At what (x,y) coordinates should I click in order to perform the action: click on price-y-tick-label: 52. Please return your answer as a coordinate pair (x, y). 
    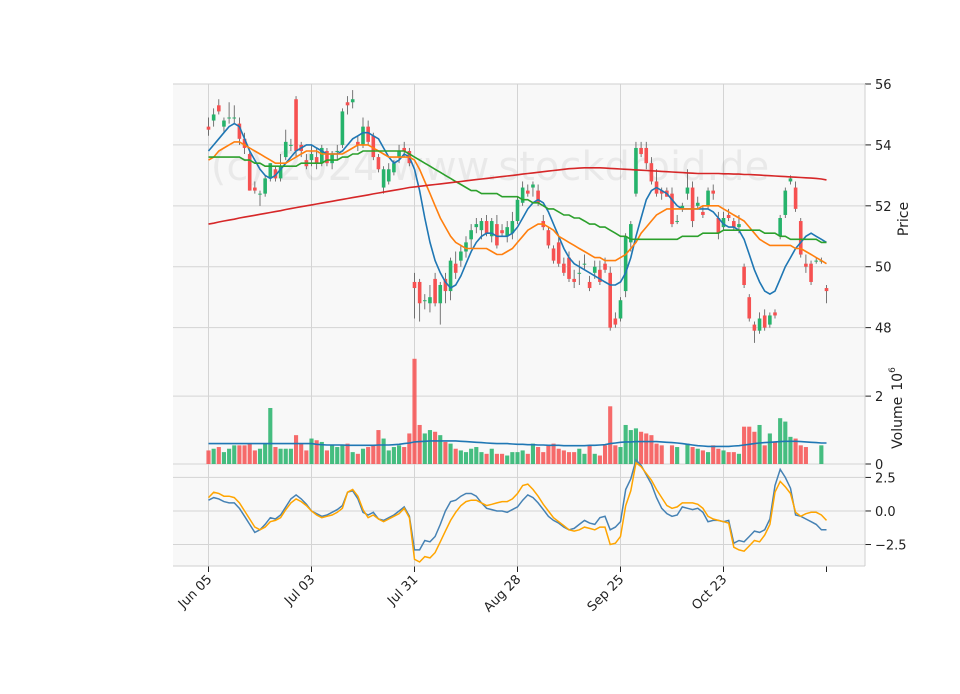
    Looking at the image, I should click on (883, 207).